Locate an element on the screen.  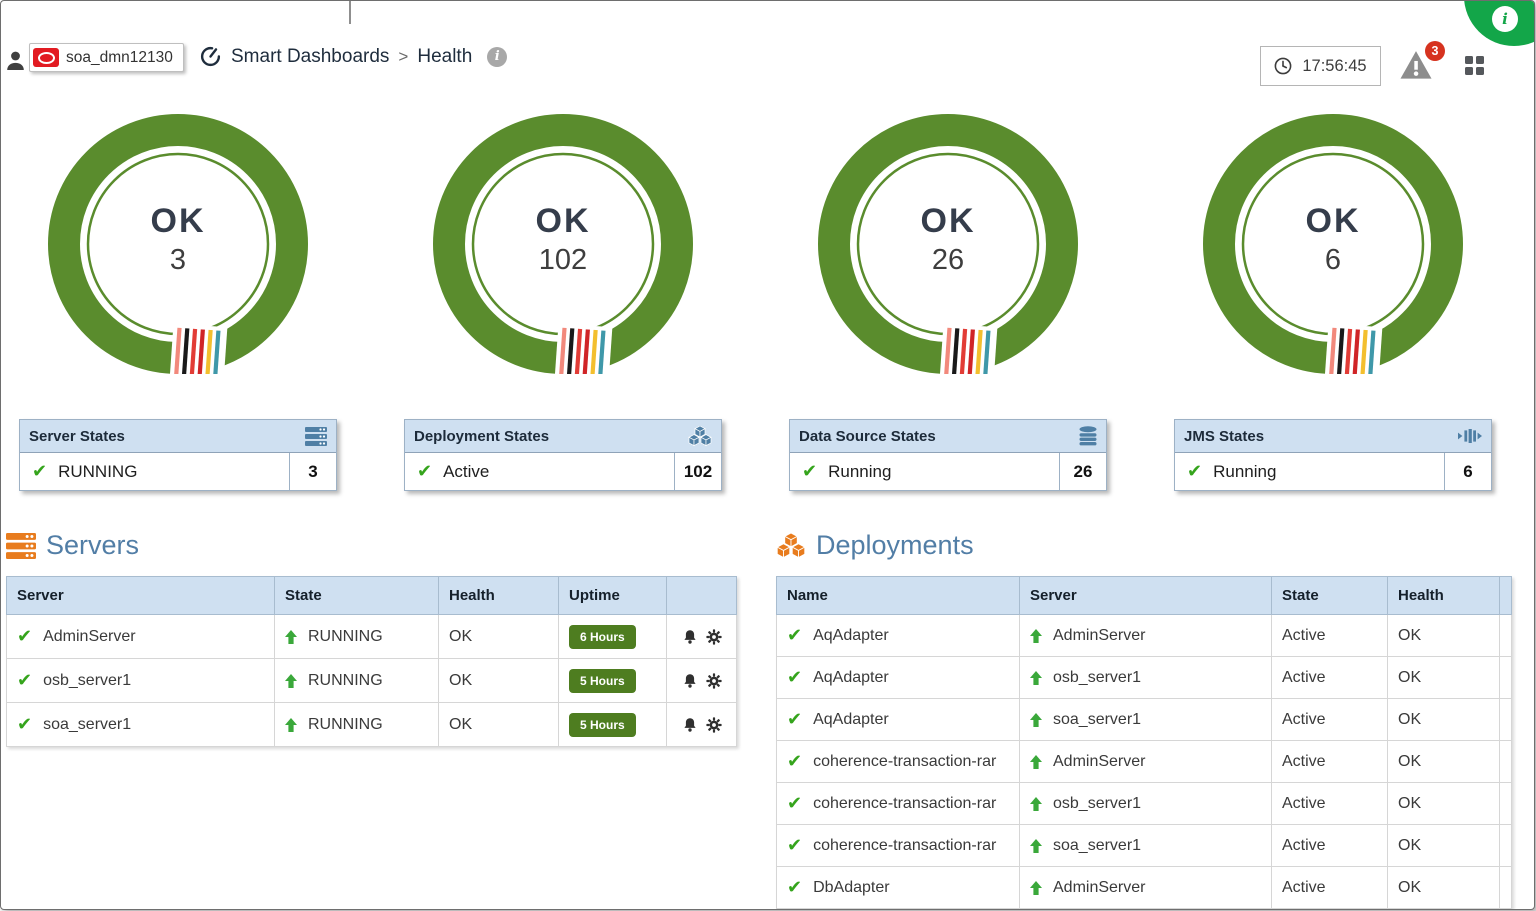
donut-gauge-jms: OK 6 is located at coordinates (1333, 246).